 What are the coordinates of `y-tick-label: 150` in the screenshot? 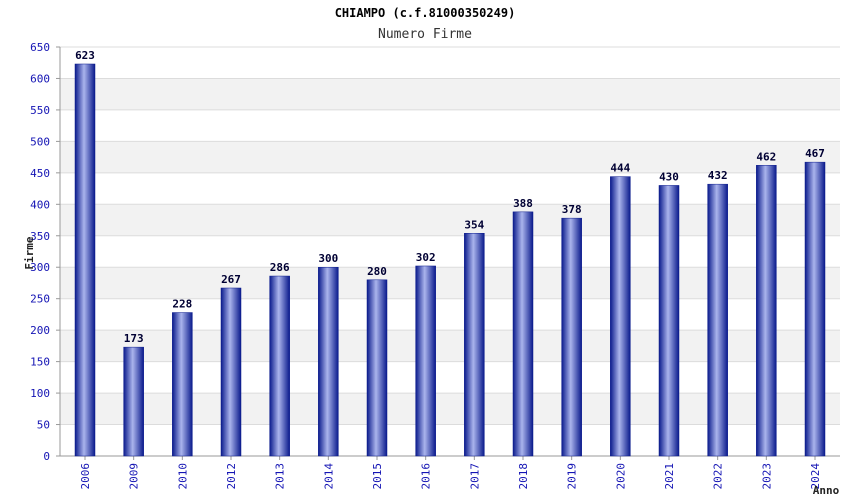 It's located at (40, 362).